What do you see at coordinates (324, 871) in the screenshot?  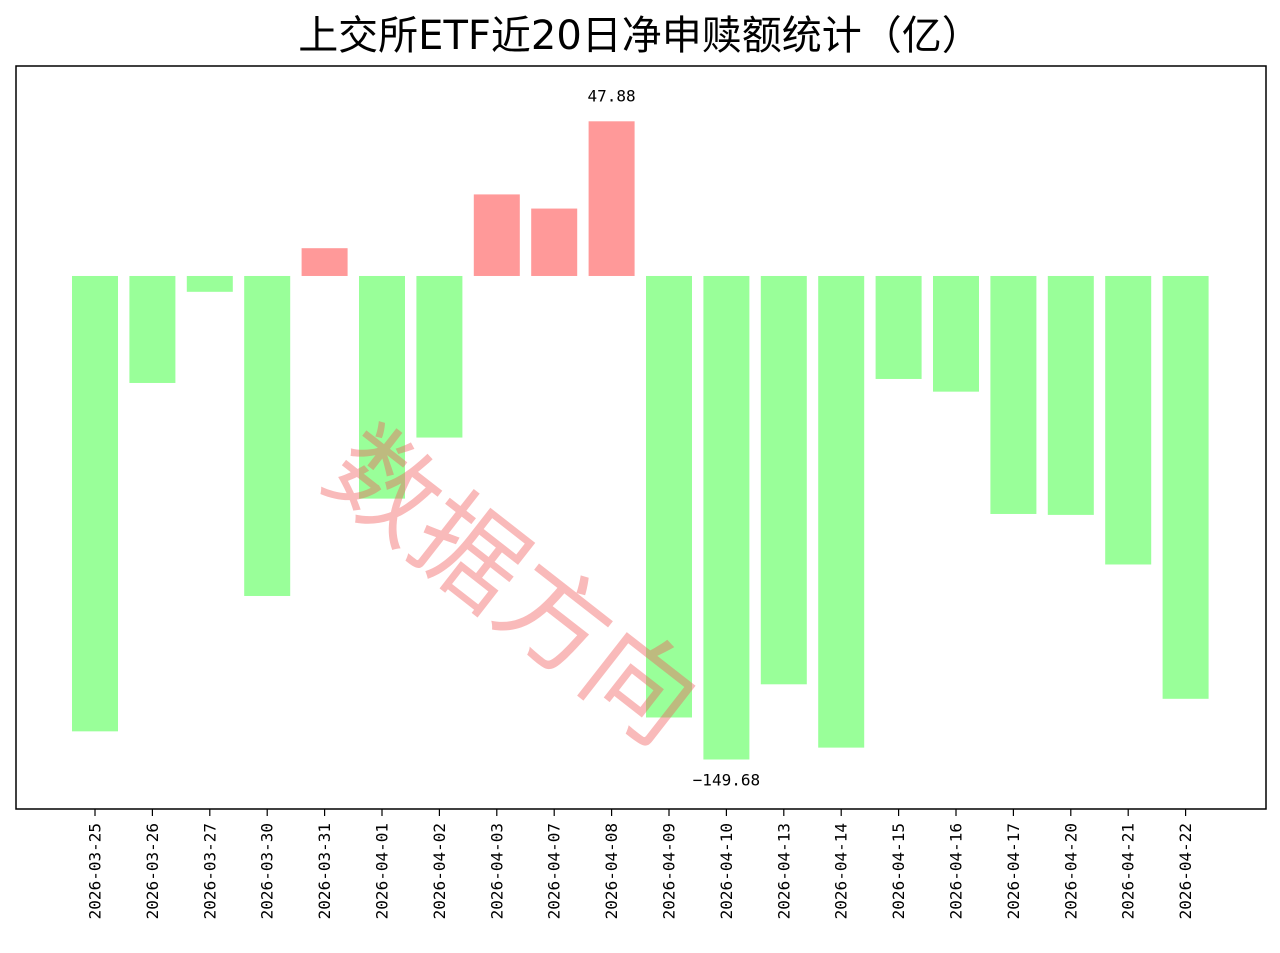 I see `x-tick-label-2026-03-31: 2026-03-31` at bounding box center [324, 871].